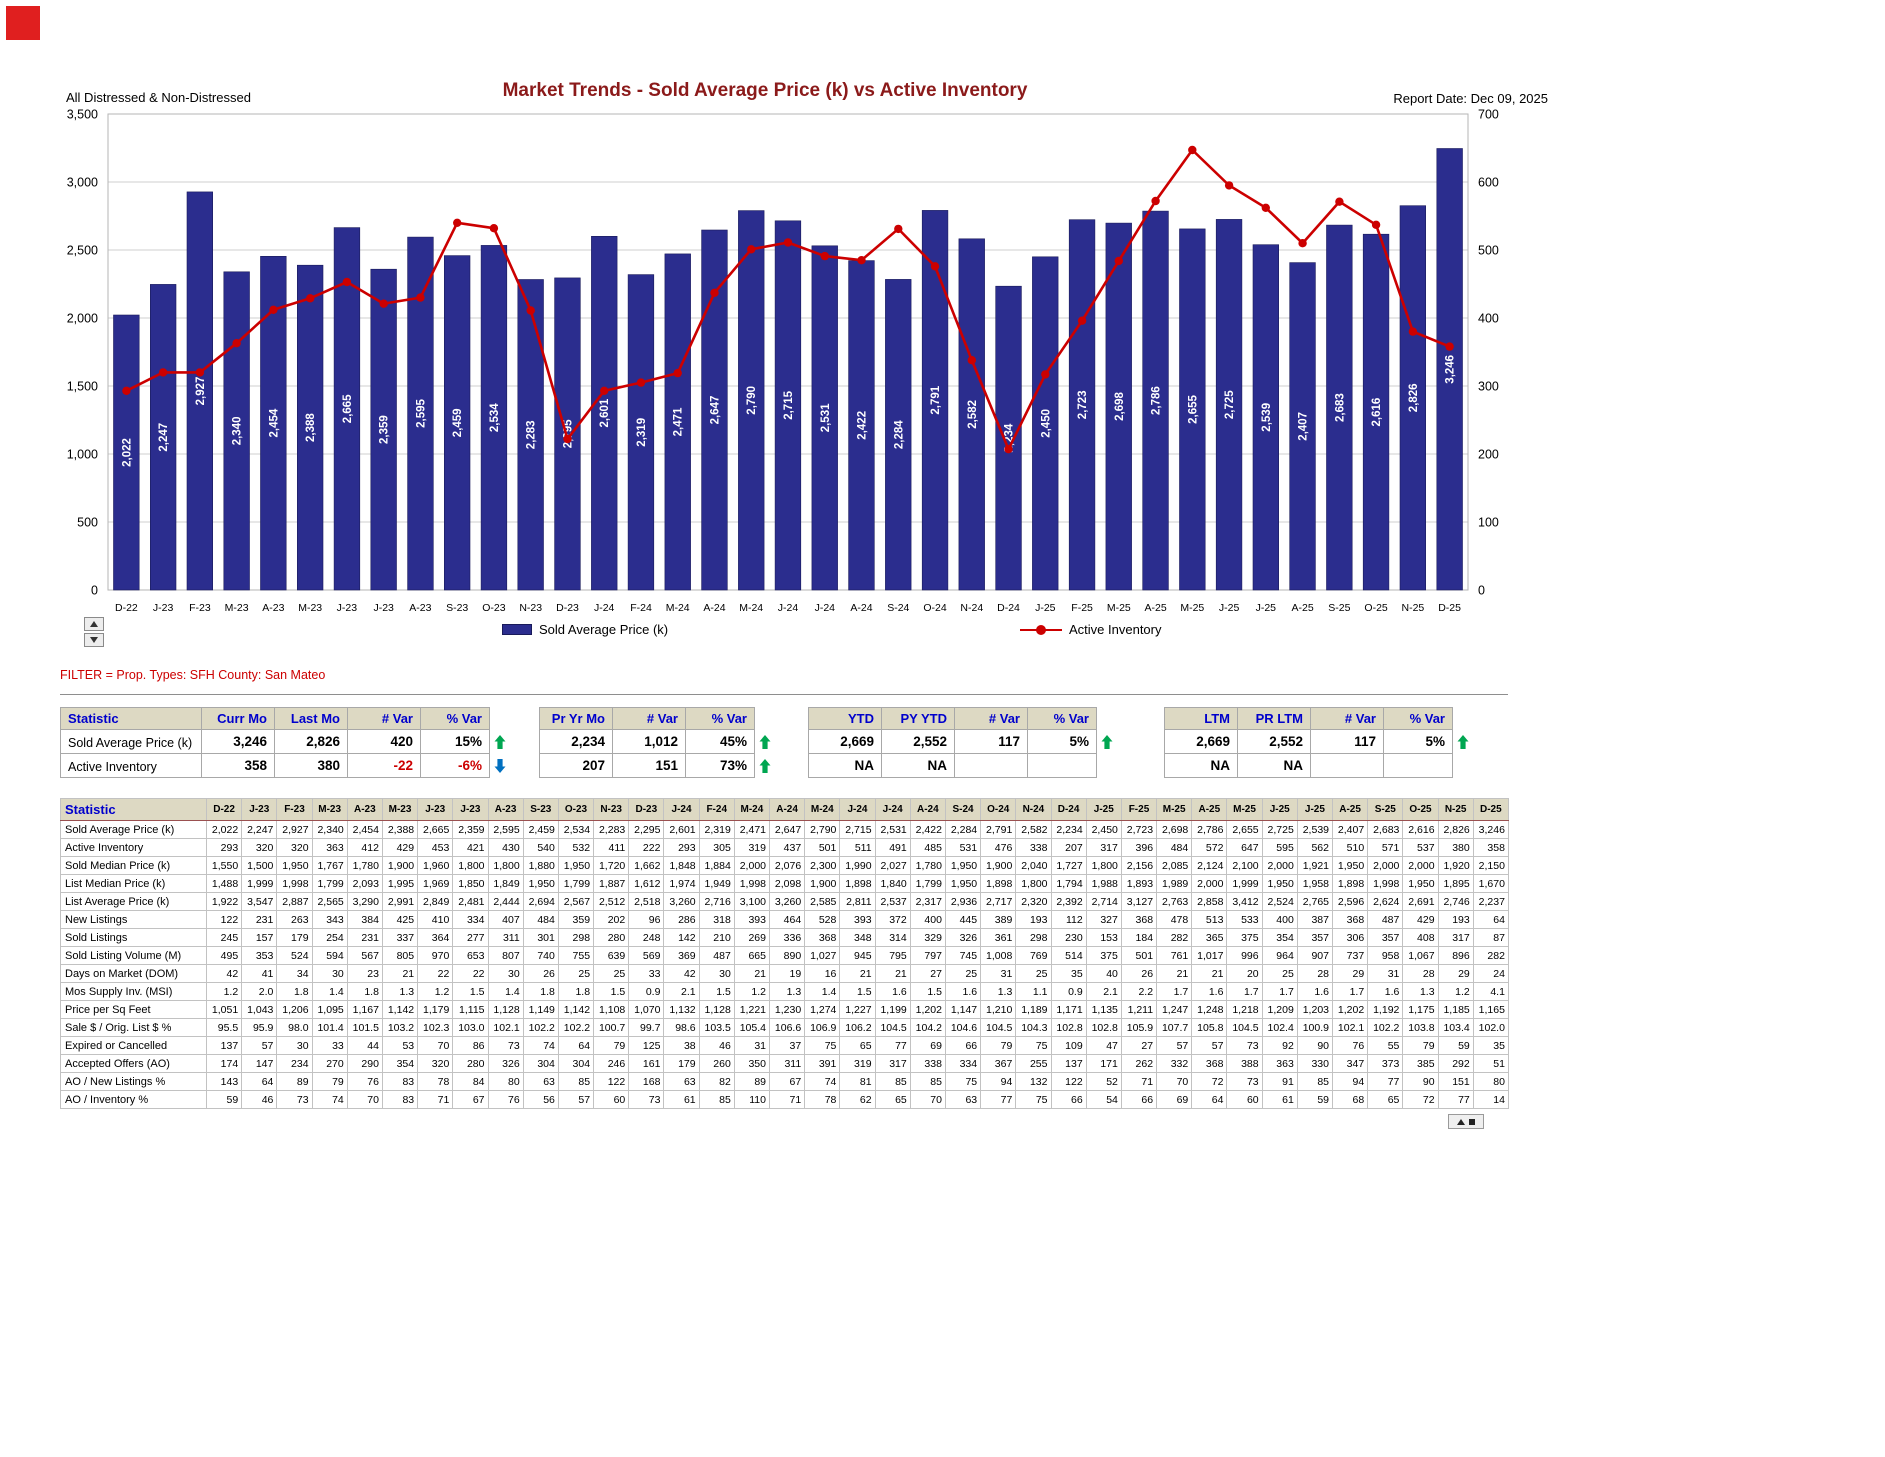 Image resolution: width=1885 pixels, height=1457 pixels. What do you see at coordinates (1347, 718) in the screenshot?
I see `summary-col-header: # Var` at bounding box center [1347, 718].